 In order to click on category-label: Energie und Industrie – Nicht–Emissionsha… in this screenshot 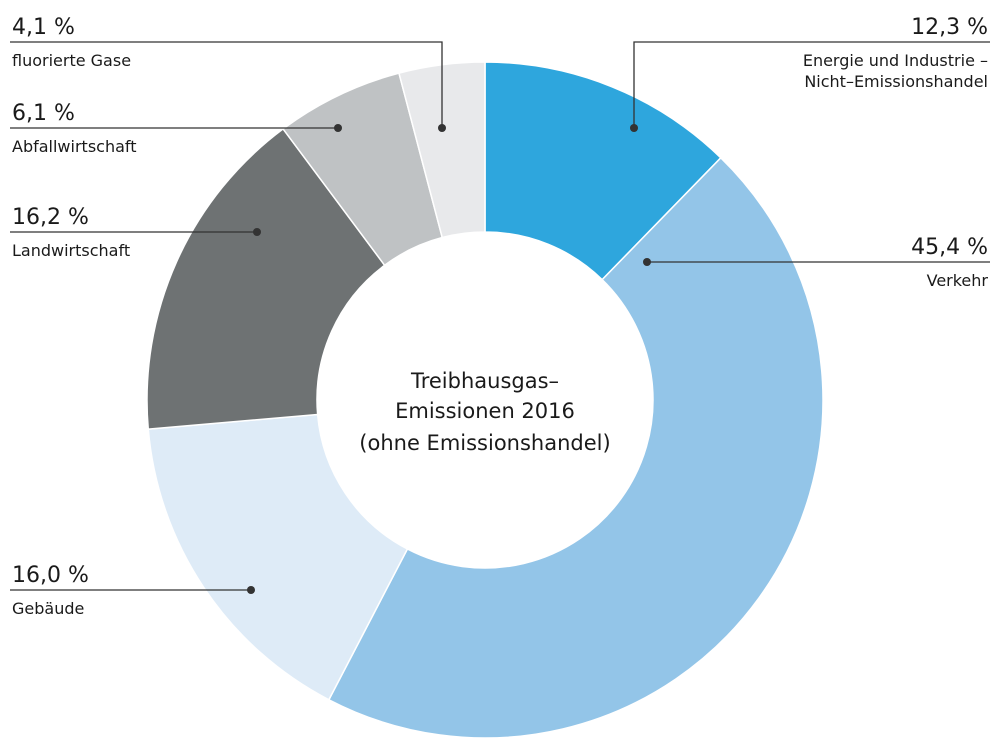, I will do `click(895, 71)`.